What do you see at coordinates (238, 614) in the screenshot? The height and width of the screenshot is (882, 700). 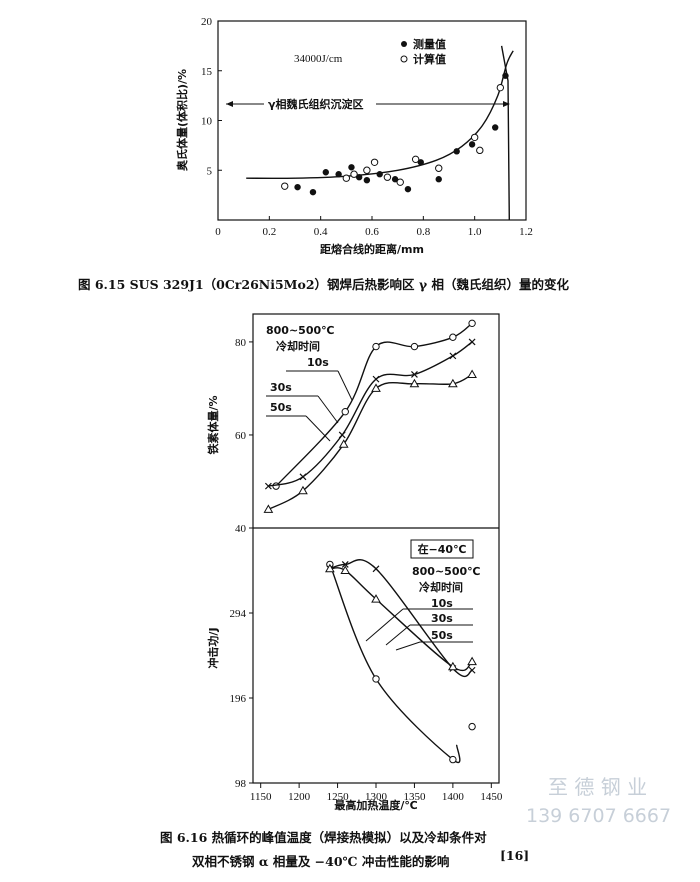 I see `bottom-y-tick-label: 294` at bounding box center [238, 614].